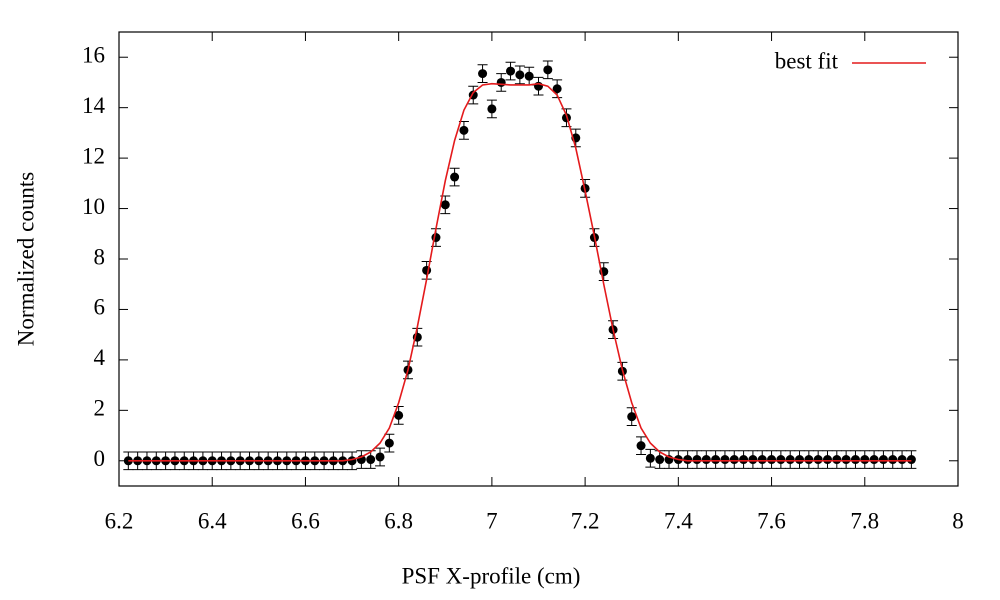 This screenshot has height=600, width=1000. Describe the element at coordinates (585, 520) in the screenshot. I see `x-tick-label: 7.2` at that location.